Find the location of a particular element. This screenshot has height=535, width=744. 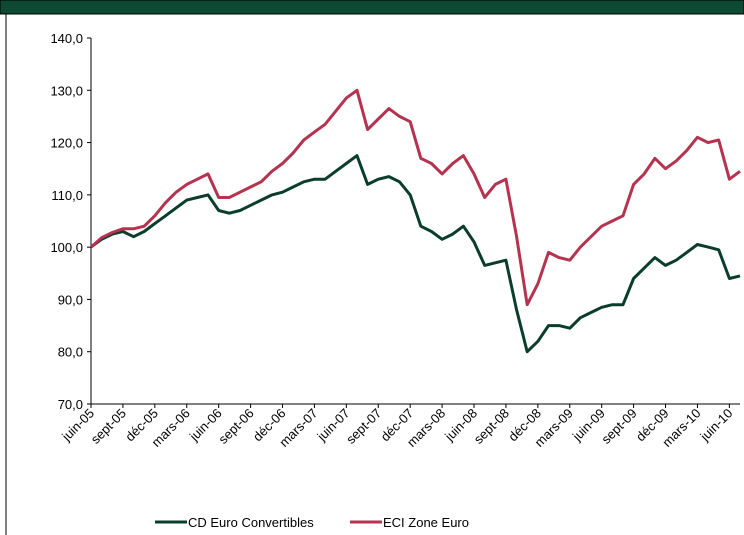

y-tick-label: 120,0 is located at coordinates (66, 143).